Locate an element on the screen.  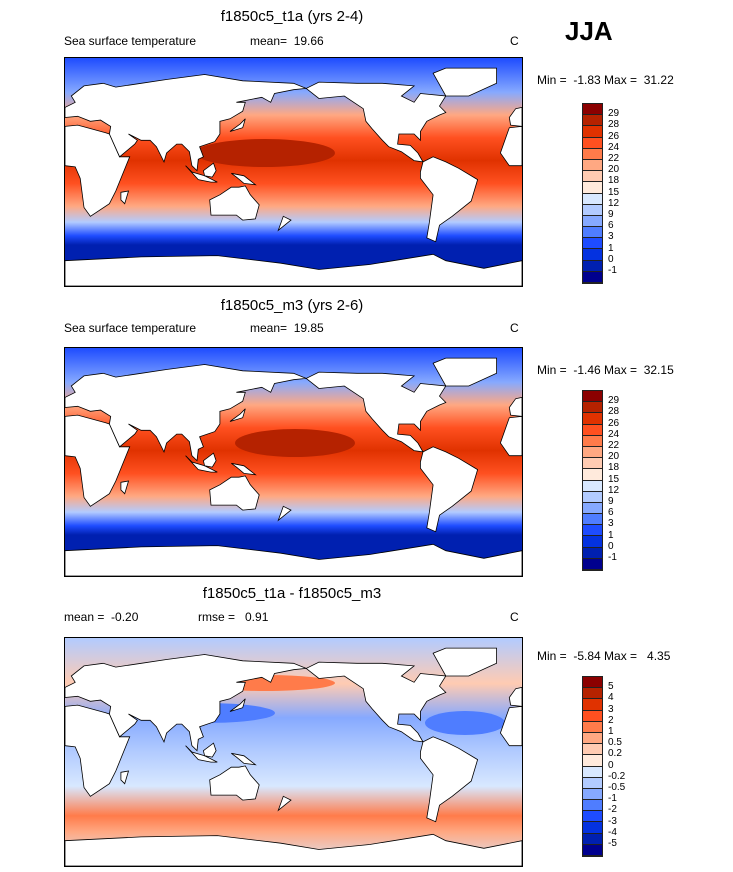
colorbar-label: 29 is located at coordinates (614, 401).